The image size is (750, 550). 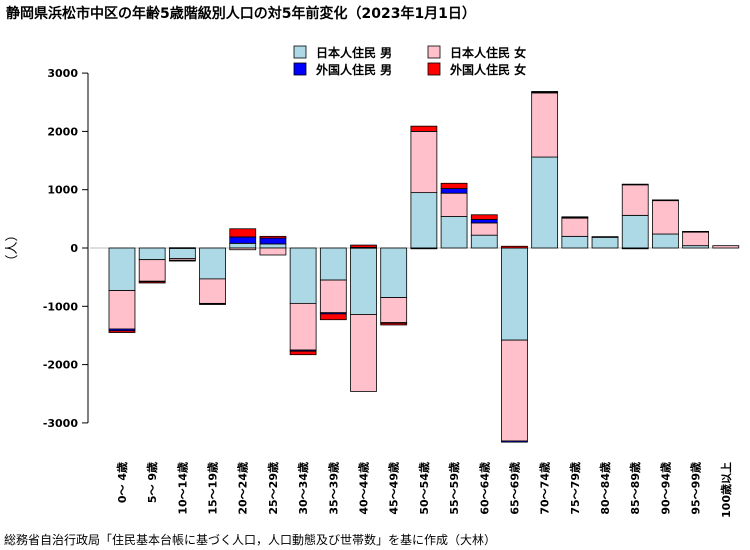 What do you see at coordinates (241, 14) in the screenshot?
I see `chart-title: 静岡県浜松市中区の年齢5歳階級別人口の対5年前変化（2023年1月1日）` at bounding box center [241, 14].